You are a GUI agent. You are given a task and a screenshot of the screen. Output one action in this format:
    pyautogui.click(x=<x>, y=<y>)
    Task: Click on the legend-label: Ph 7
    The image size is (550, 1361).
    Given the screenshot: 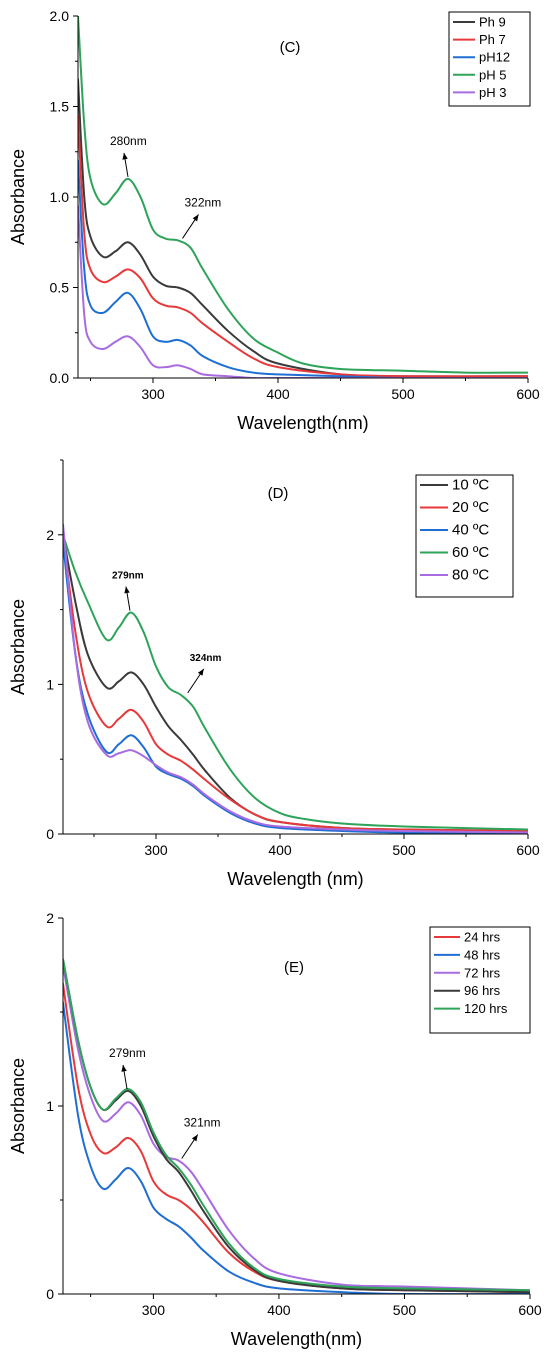 What is the action you would take?
    pyautogui.click(x=492, y=39)
    